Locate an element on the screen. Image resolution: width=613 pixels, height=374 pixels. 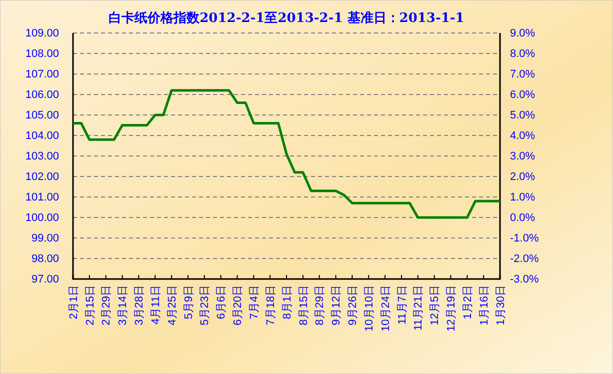
x-tick-label: 1月16日 is located at coordinates (484, 305).